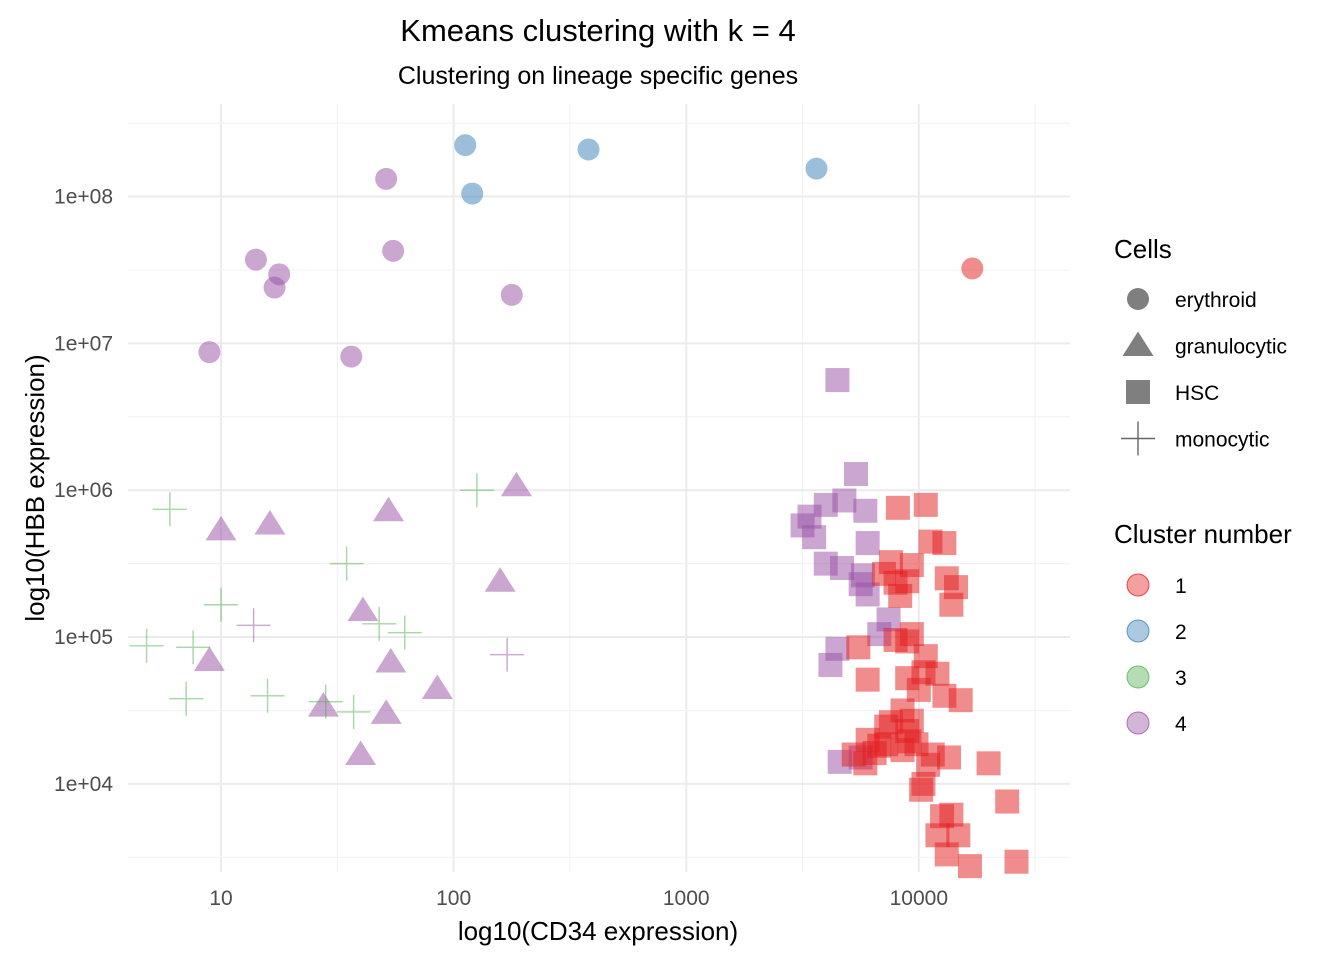  Describe the element at coordinates (83, 637) in the screenshot. I see `y-tick-label: 1e+05` at that location.